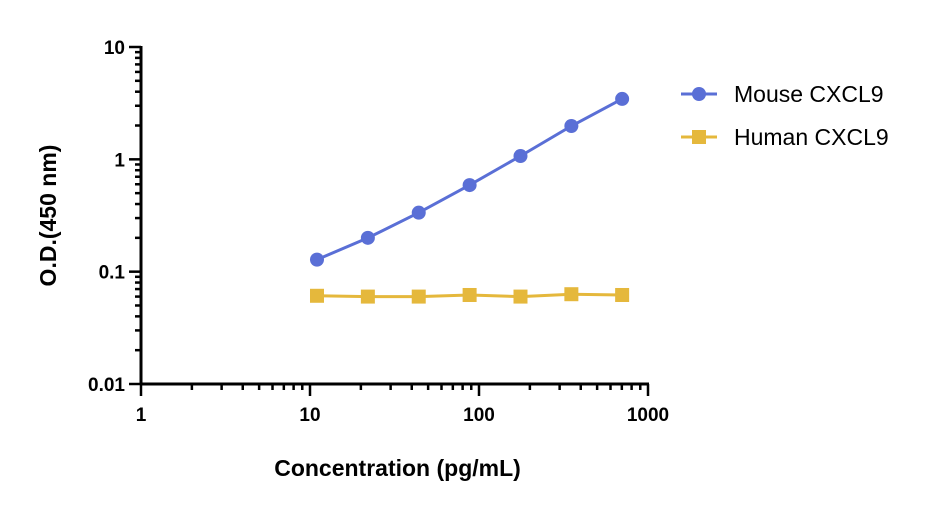  I want to click on legend-item: Mouse CXCL9, so click(782, 94).